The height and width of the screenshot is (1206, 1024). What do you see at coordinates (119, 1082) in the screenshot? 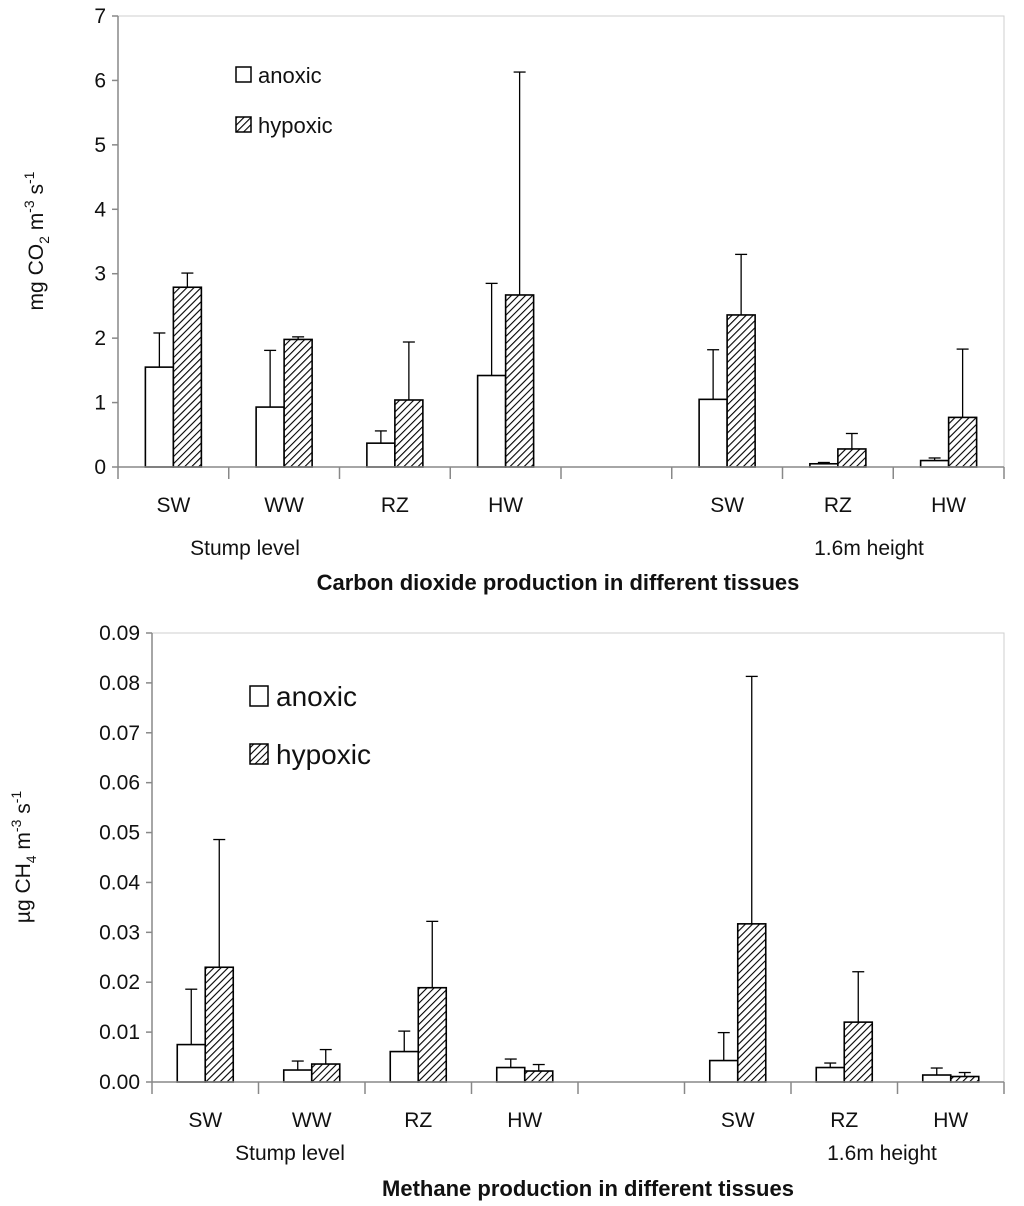
I see `y-tick-label: 0.00` at bounding box center [119, 1082].